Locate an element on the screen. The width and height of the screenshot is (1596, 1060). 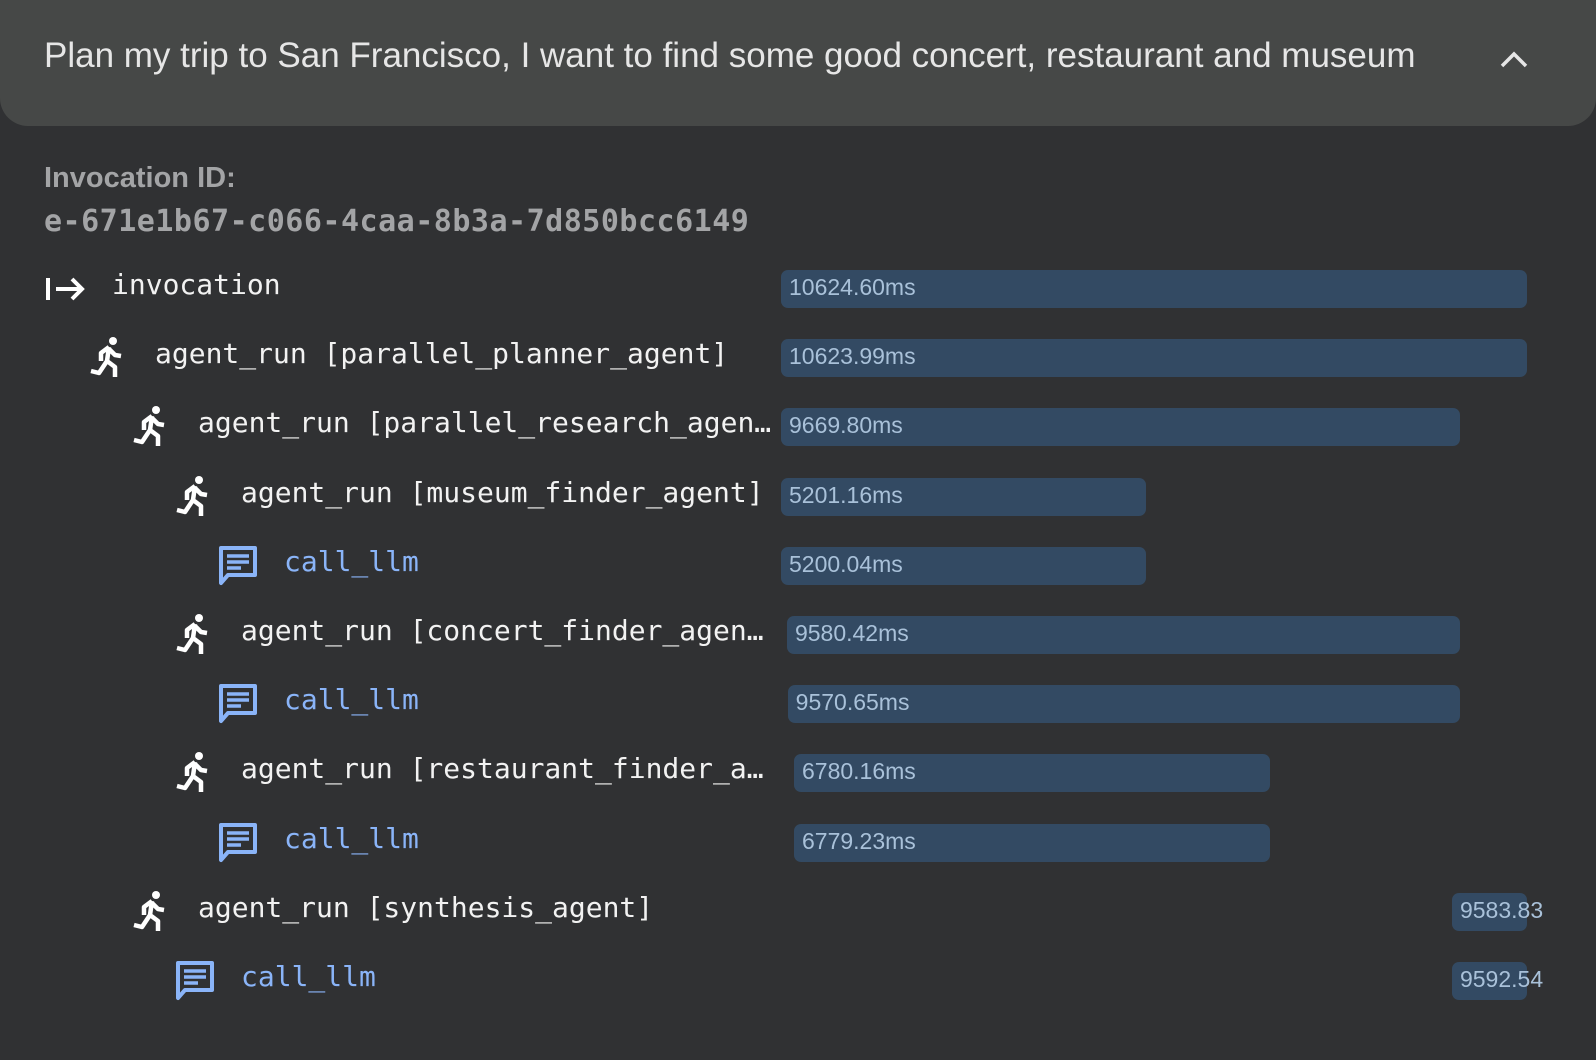
span-row-agent: agent_run [concert_finder_agen… 9580.42ms is located at coordinates (798, 634).